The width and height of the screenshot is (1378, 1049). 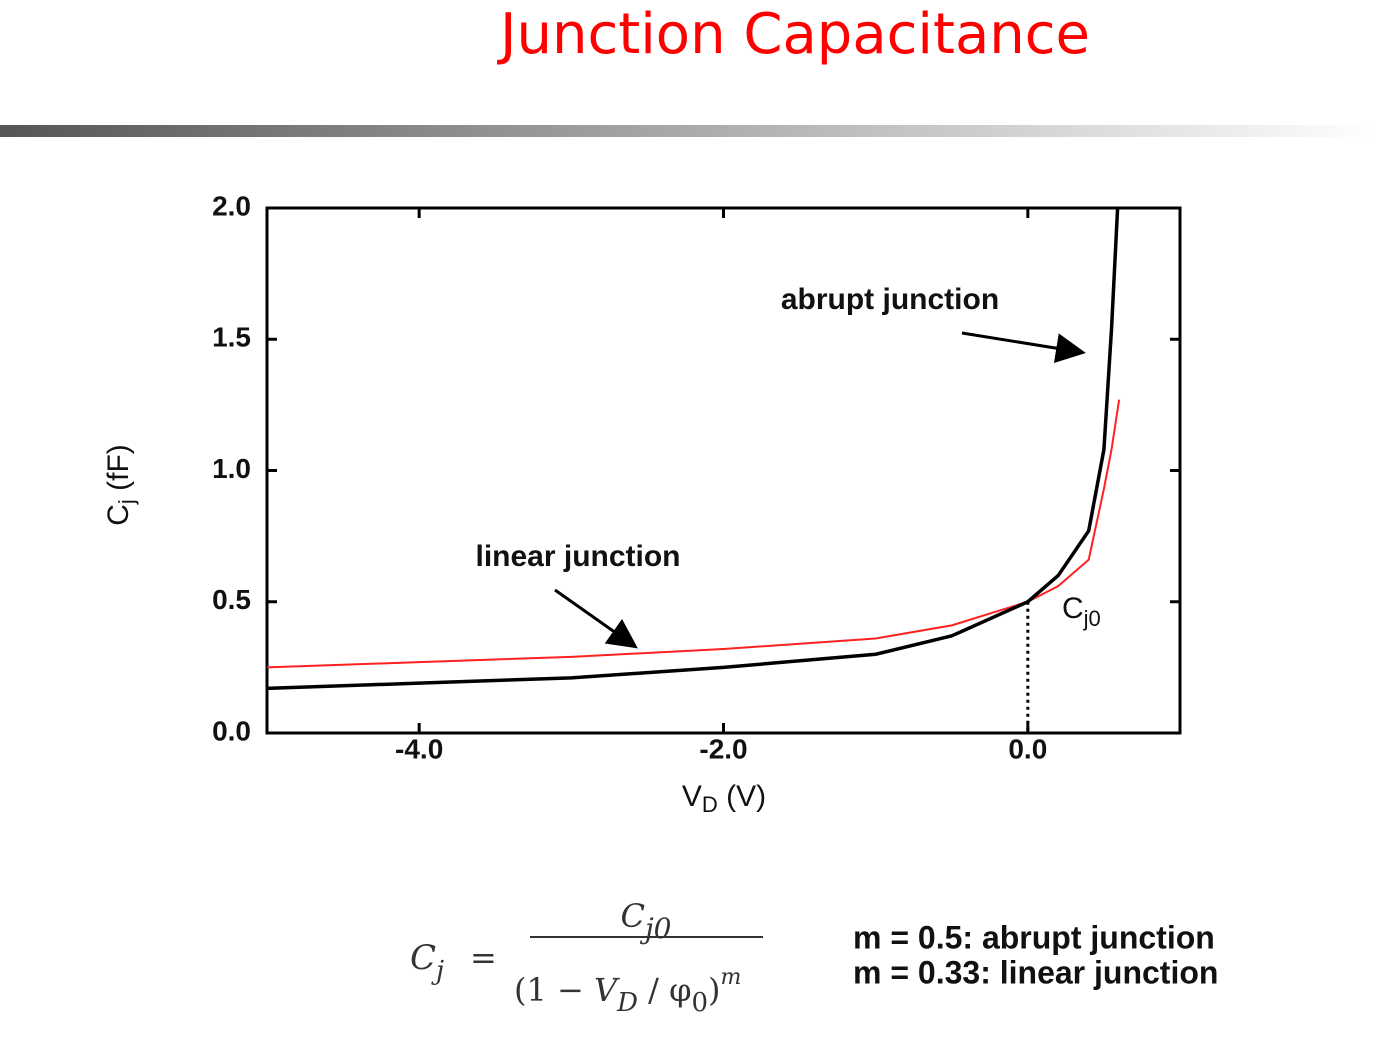 I want to click on y-axis-label-part: j, so click(x=126, y=502).